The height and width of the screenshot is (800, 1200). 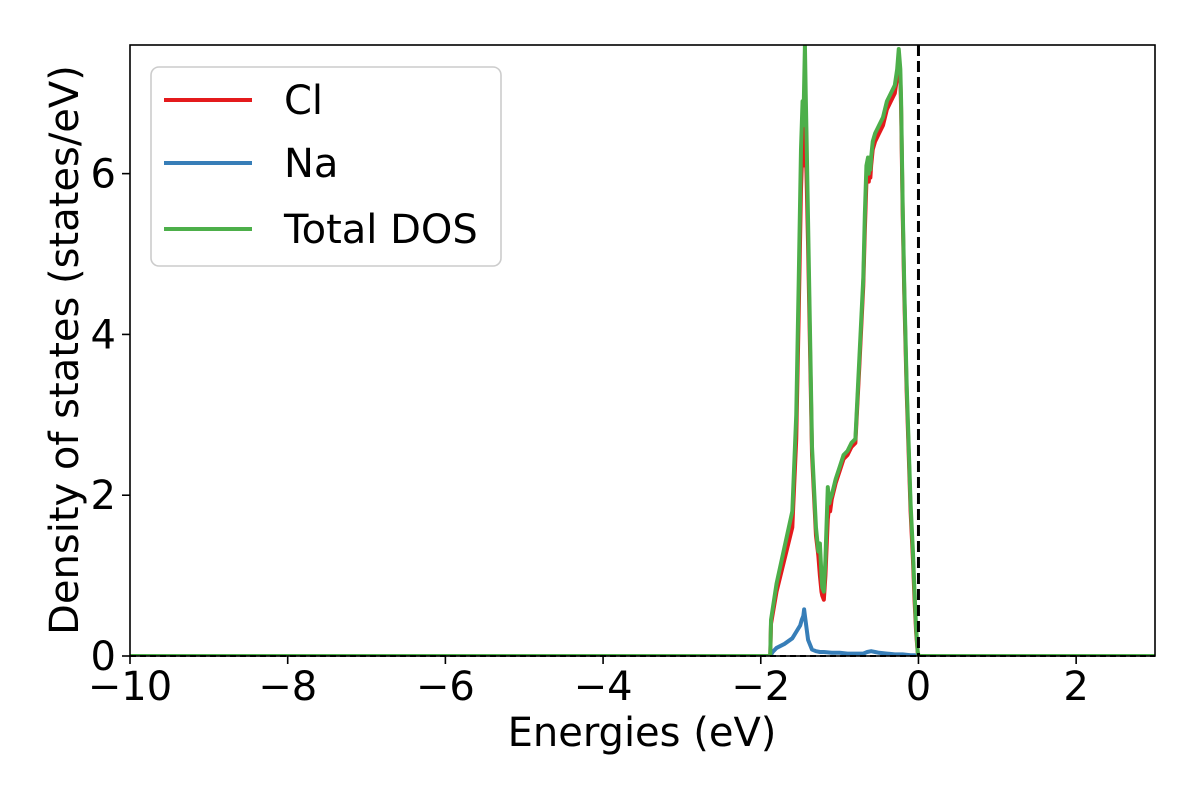 What do you see at coordinates (130, 687) in the screenshot?
I see `x-tick-label: −10` at bounding box center [130, 687].